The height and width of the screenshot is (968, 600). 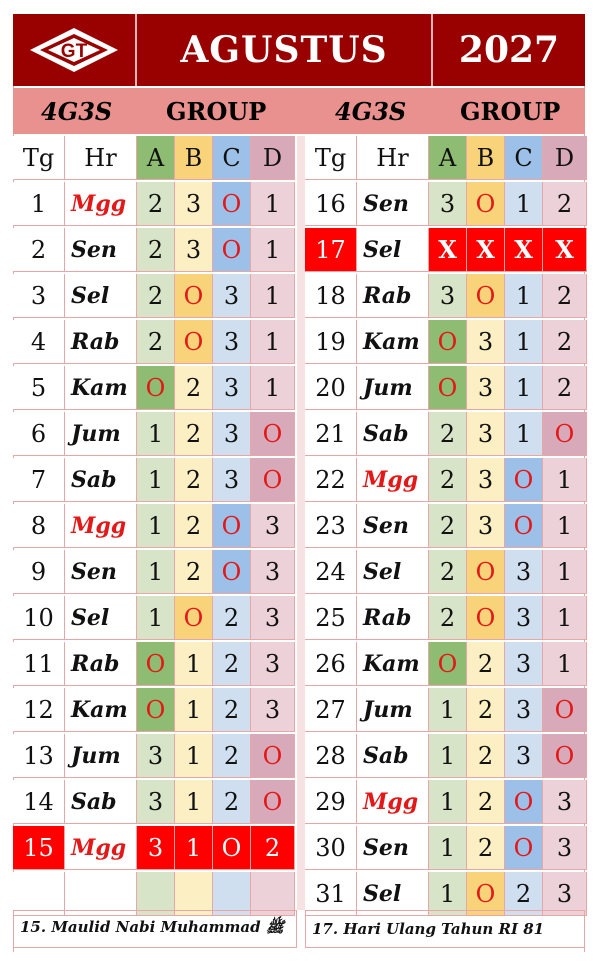 What do you see at coordinates (331, 434) in the screenshot?
I see `cell-tg: 21` at bounding box center [331, 434].